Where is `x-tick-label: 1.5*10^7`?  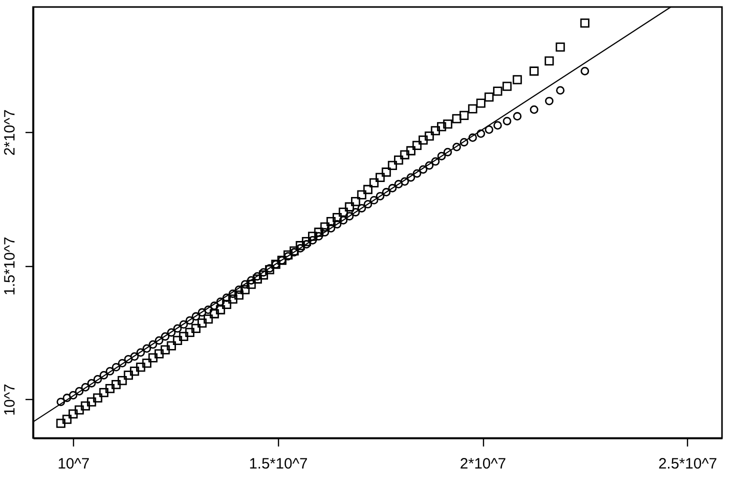
x-tick-label: 1.5*10^7 is located at coordinates (278, 464).